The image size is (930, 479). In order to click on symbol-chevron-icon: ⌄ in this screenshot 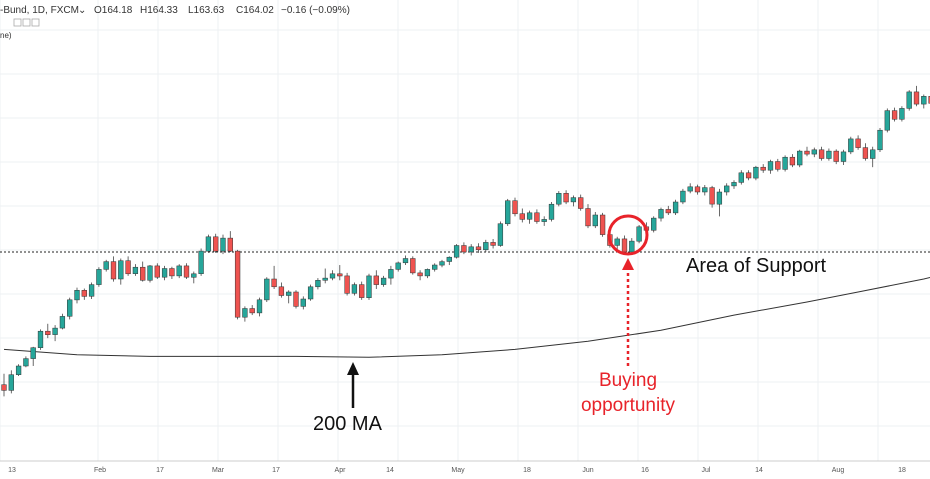, I will do `click(82, 10)`.